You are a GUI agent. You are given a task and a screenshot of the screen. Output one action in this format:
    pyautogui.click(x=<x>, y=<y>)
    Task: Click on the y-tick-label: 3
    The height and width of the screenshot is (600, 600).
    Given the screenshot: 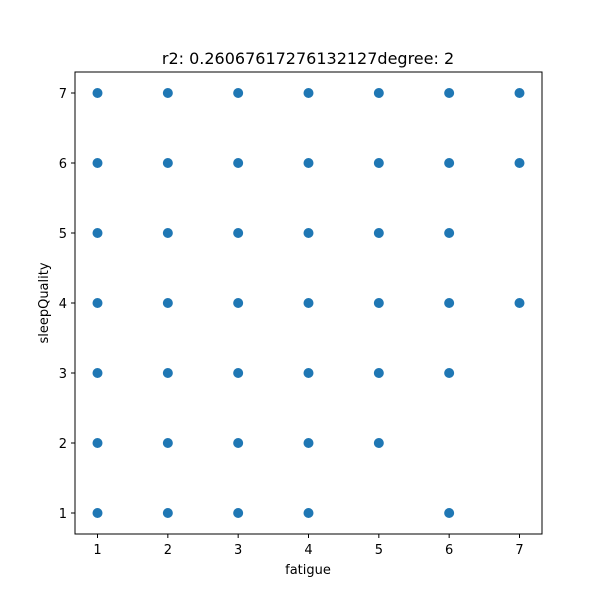 What is the action you would take?
    pyautogui.click(x=63, y=374)
    